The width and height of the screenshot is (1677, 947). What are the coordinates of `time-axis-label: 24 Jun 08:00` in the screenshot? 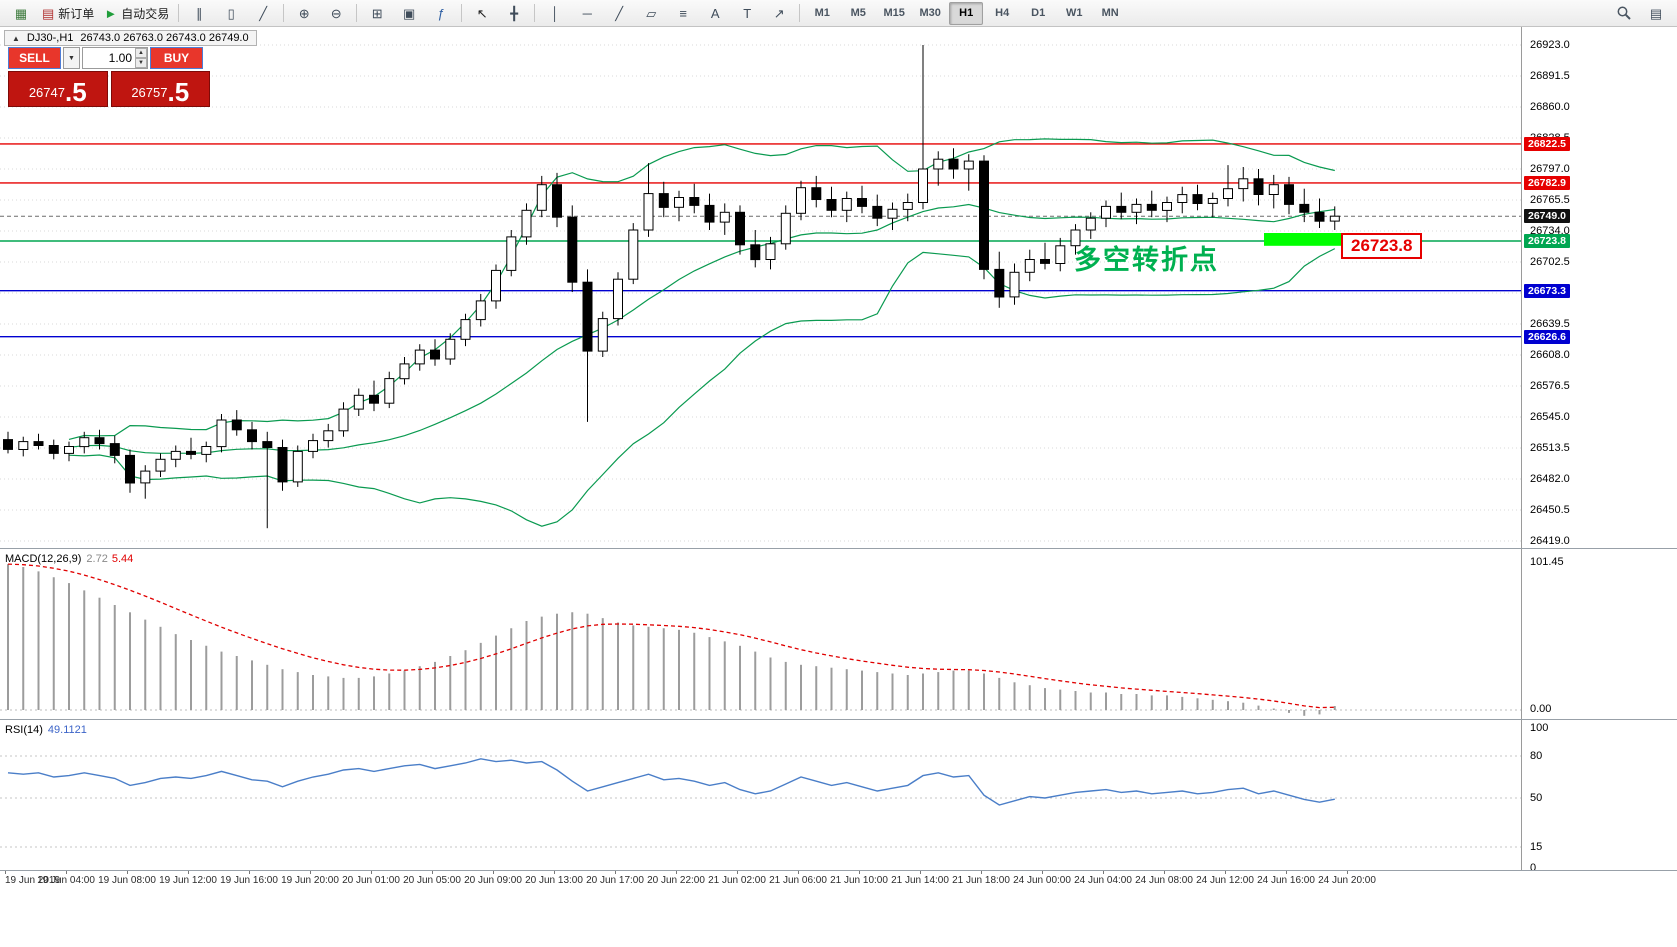 It's located at (1164, 880).